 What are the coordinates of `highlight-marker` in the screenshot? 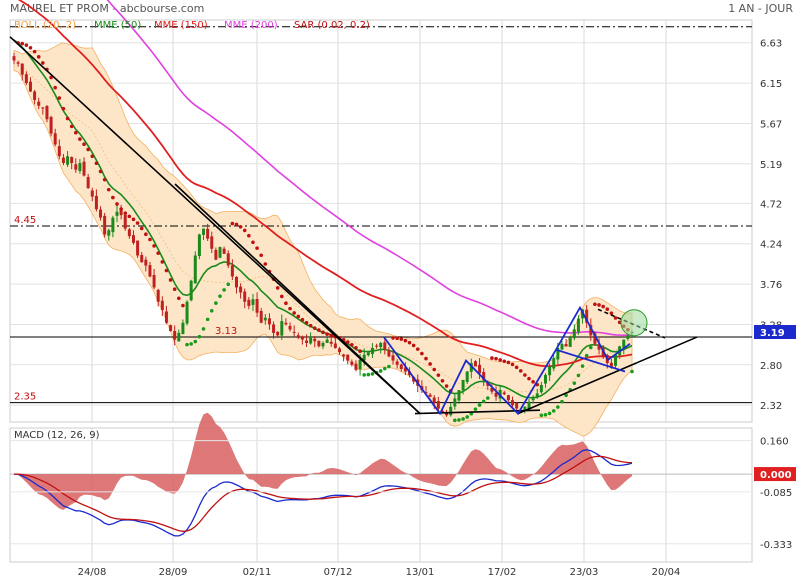 It's located at (634, 323).